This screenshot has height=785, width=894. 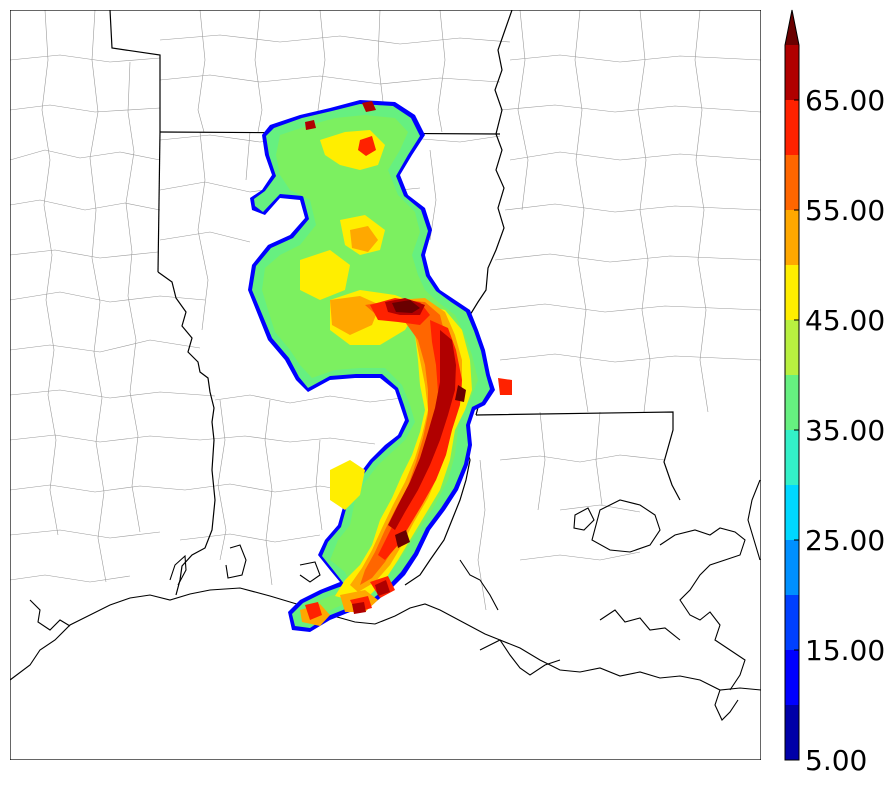 I want to click on colorbar-tick-label: 45.00, so click(x=845, y=320).